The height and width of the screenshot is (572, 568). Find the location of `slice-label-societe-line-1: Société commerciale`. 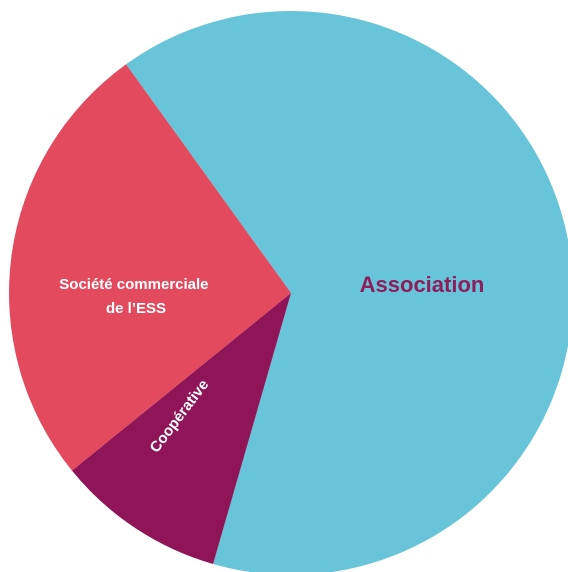

slice-label-societe-line-1: Société commerciale is located at coordinates (133, 284).